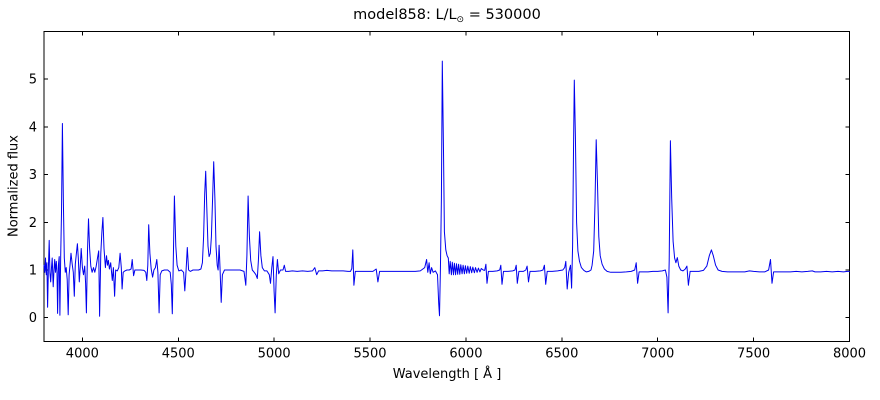 This screenshot has height=400, width=880. What do you see at coordinates (82, 354) in the screenshot?
I see `x-tick-label: 4000` at bounding box center [82, 354].